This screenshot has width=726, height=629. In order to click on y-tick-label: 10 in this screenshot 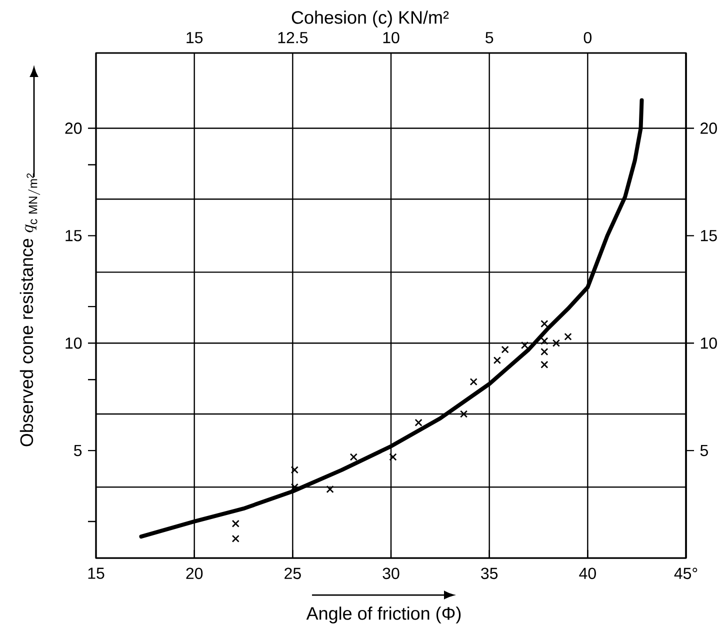, I will do `click(74, 343)`.